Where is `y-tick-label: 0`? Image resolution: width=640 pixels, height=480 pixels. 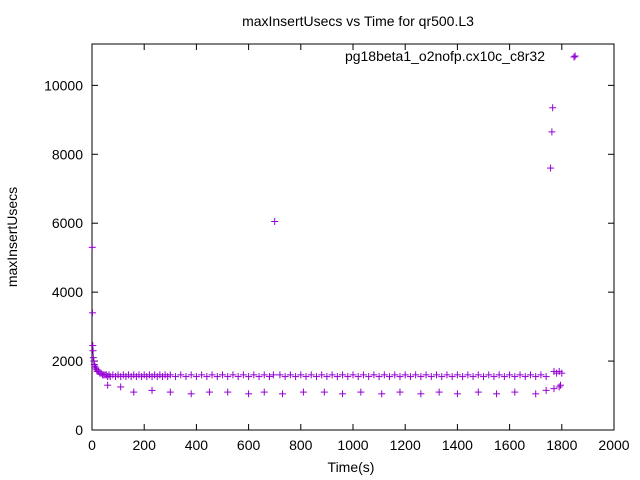
y-tick-label: 0 is located at coordinates (79, 430).